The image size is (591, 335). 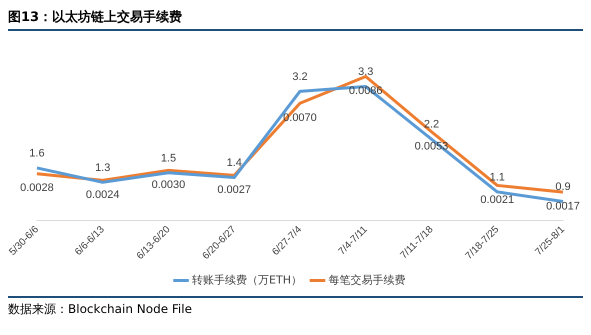 What do you see at coordinates (102, 168) in the screenshot?
I see `data-label: 1.3` at bounding box center [102, 168].